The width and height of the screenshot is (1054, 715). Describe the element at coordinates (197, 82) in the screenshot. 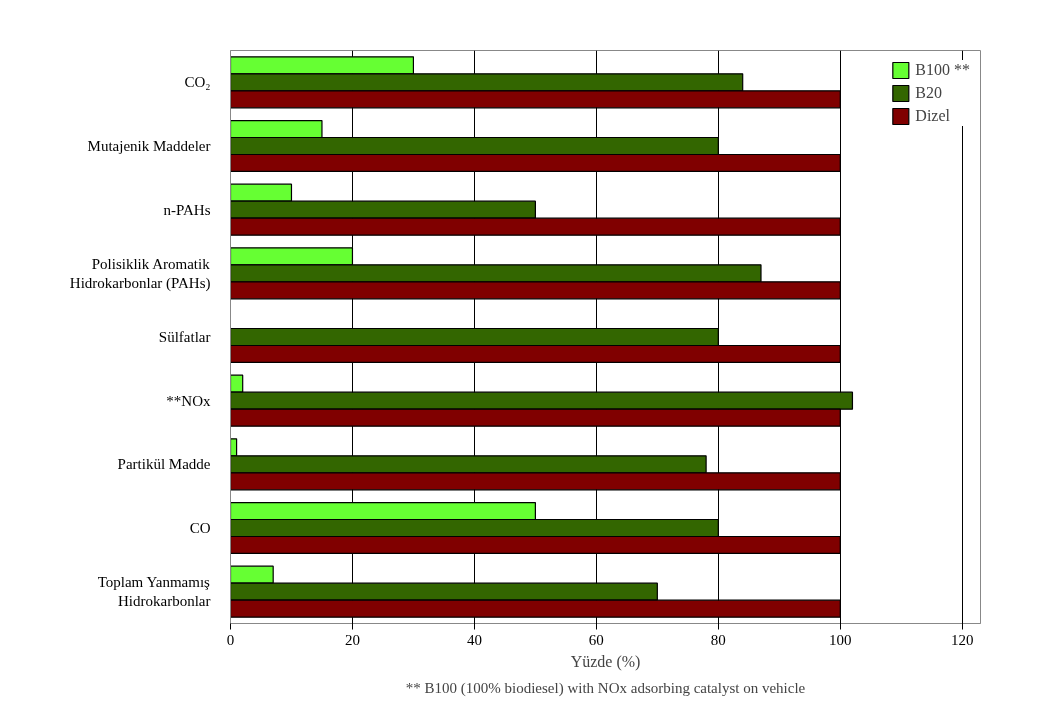

I see `y-tick-label: CO₂` at that location.